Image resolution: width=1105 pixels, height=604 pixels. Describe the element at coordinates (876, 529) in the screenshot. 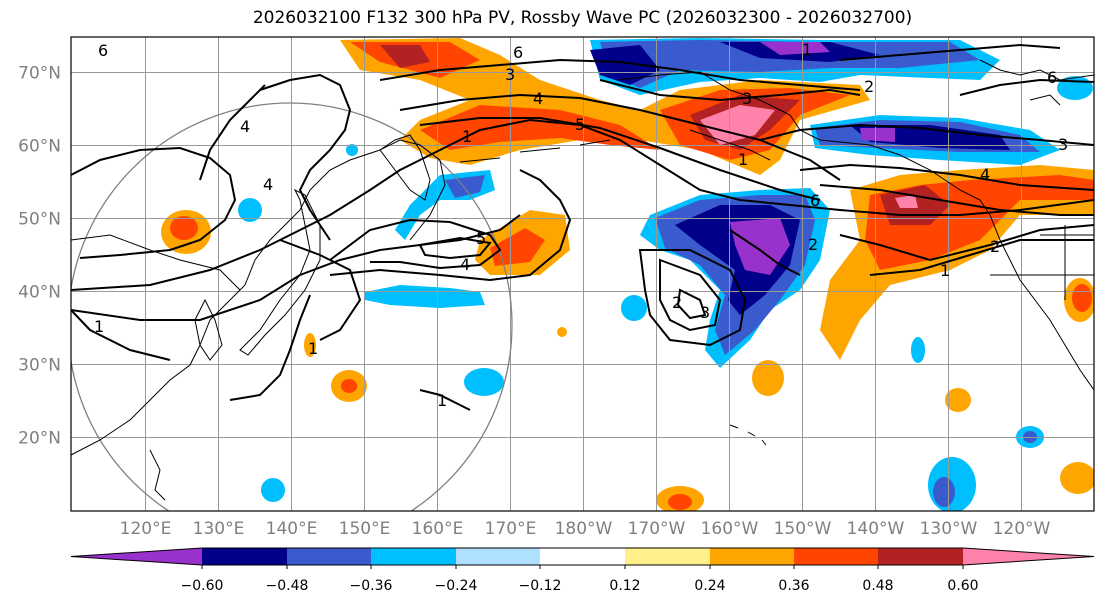

I see `longitude-label: 140°W` at that location.